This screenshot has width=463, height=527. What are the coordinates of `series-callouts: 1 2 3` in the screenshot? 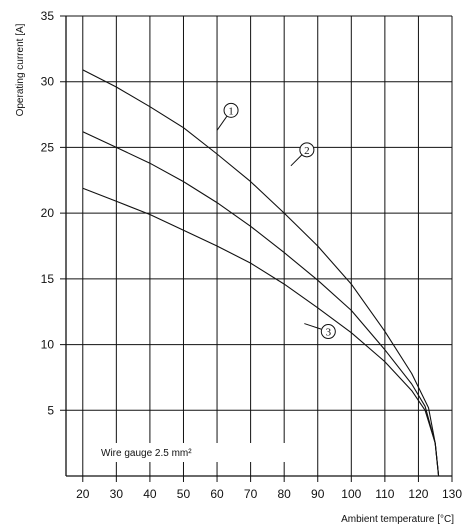 It's located at (276, 221).